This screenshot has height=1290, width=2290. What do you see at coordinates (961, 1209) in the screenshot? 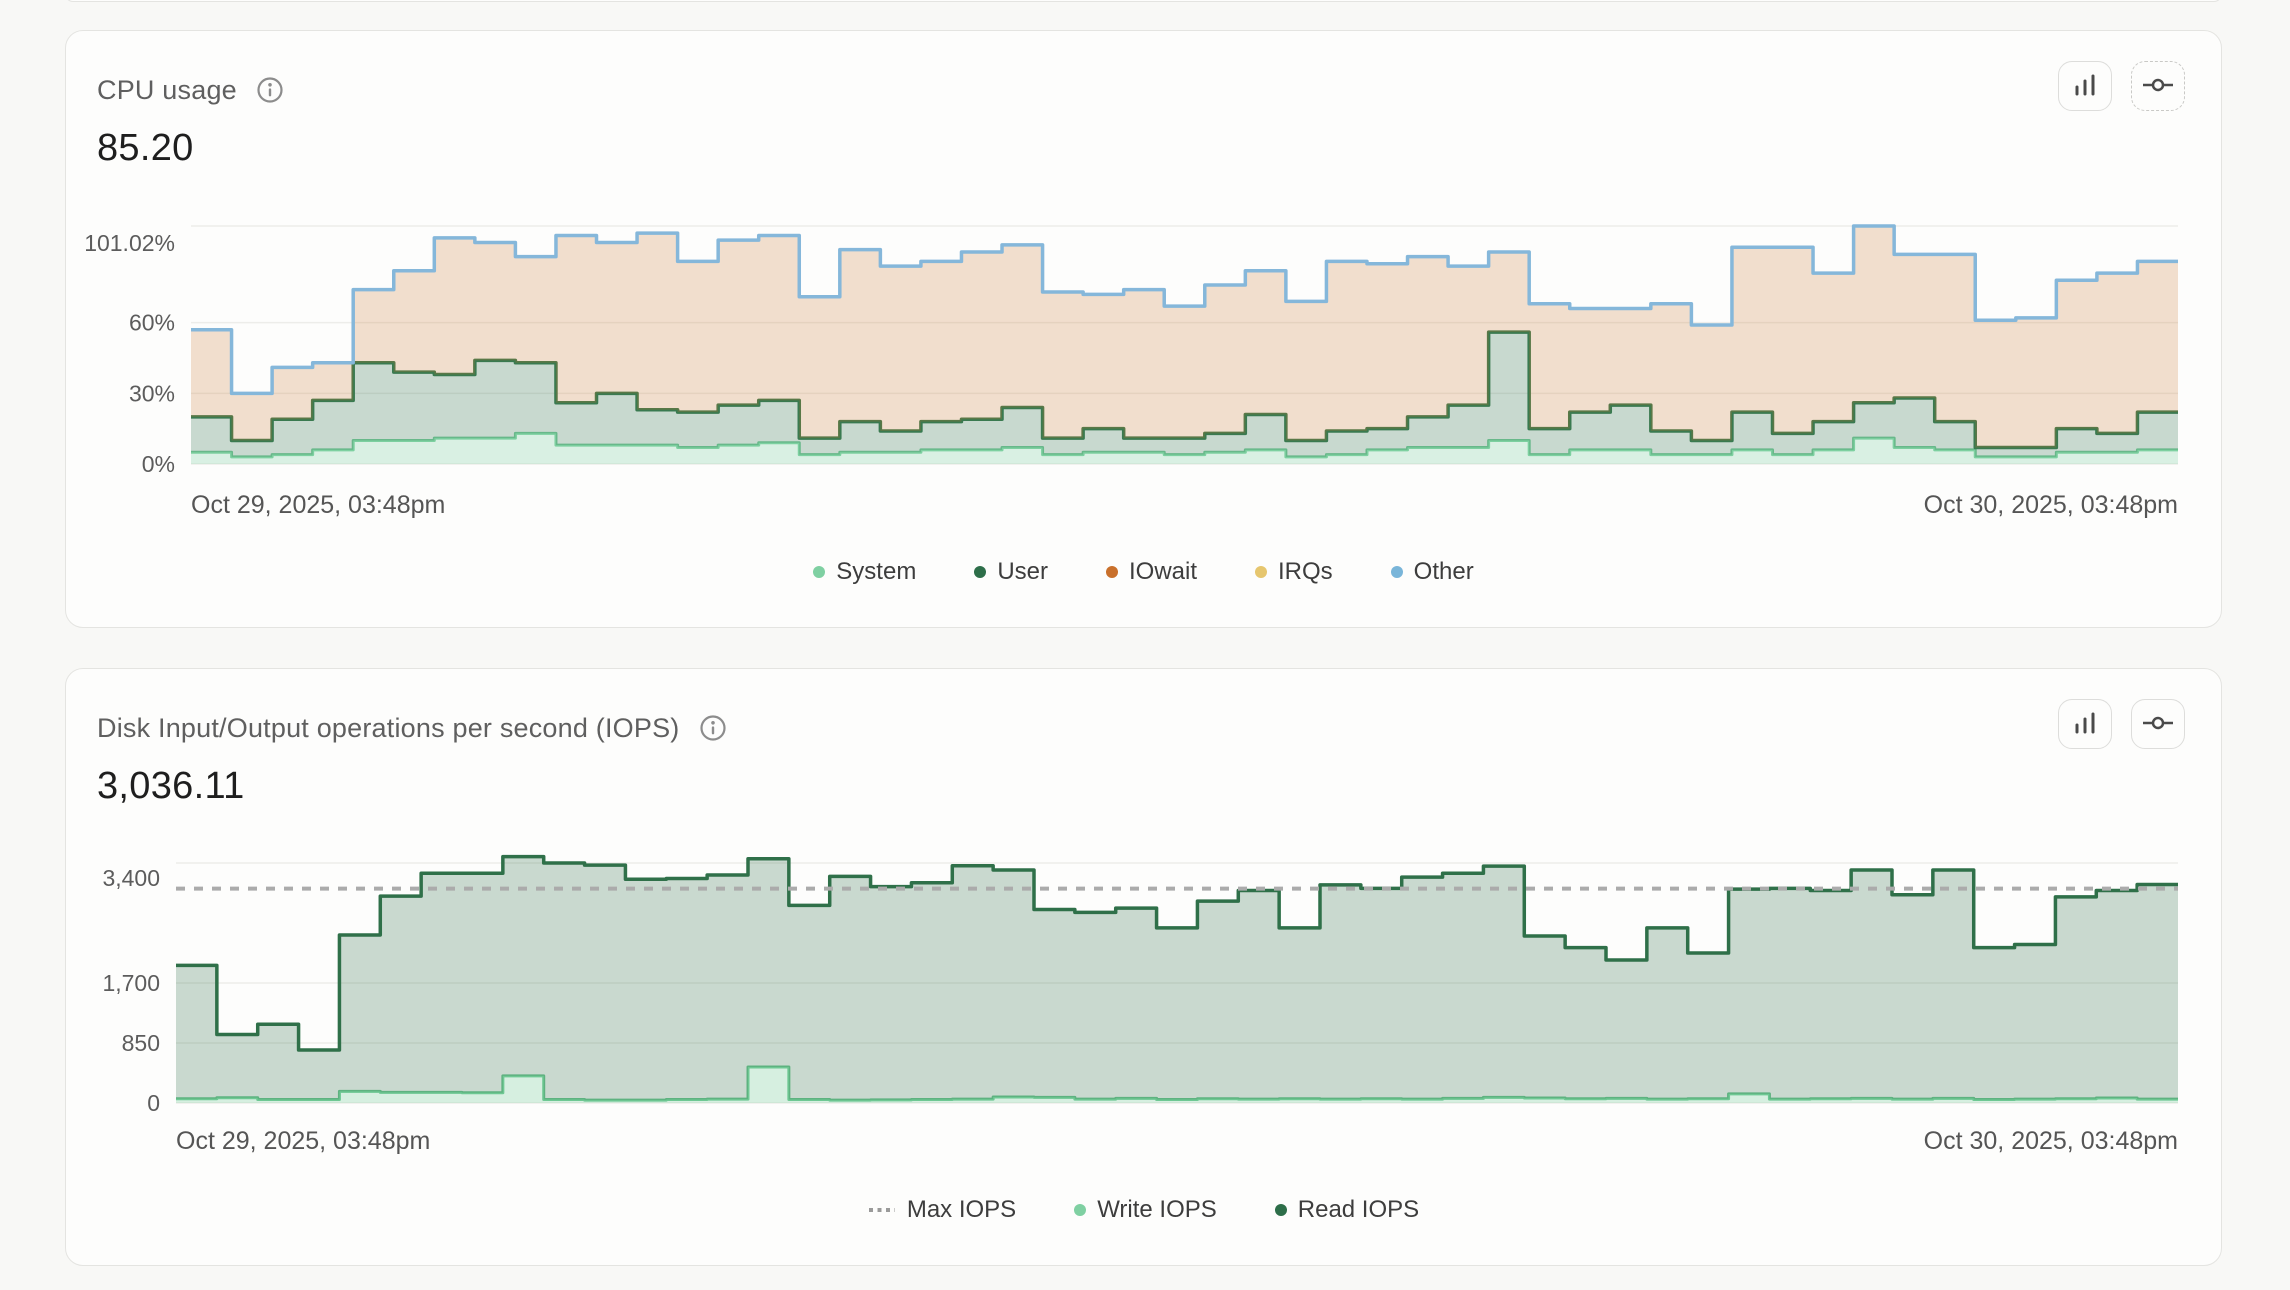
I see `legend-label: Max IOPS` at bounding box center [961, 1209].